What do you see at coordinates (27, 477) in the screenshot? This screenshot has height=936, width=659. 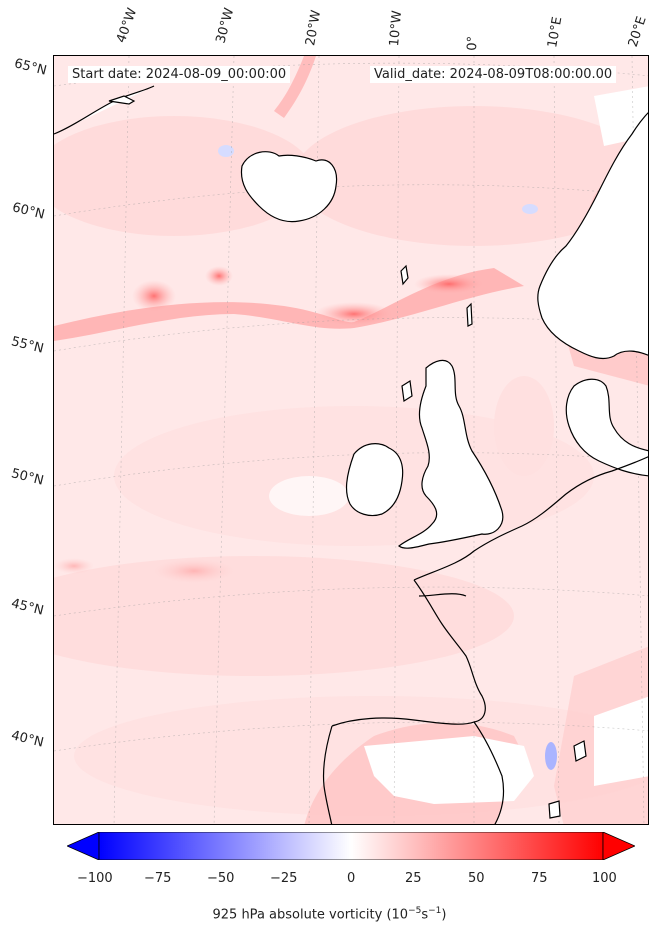 I see `lat-label-50n: 50°N` at bounding box center [27, 477].